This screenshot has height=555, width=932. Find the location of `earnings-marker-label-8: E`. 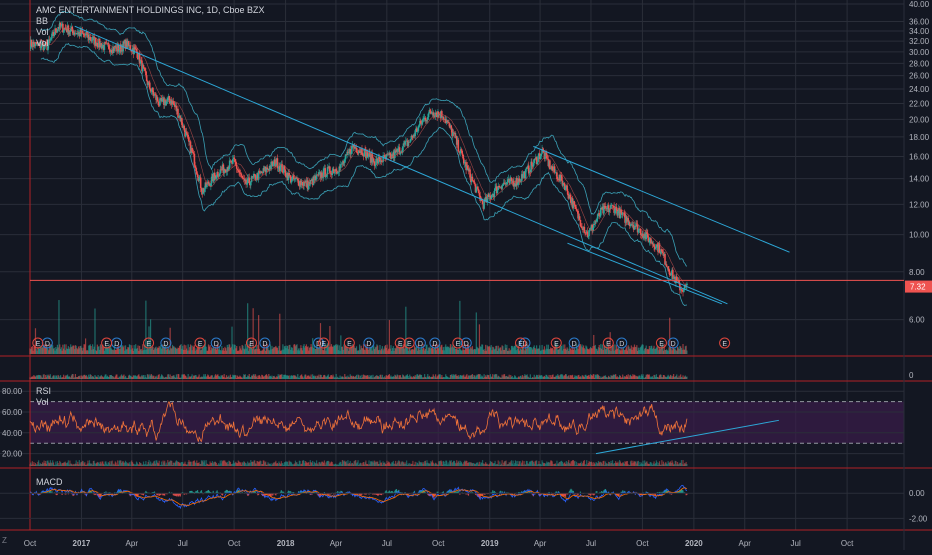

earnings-marker-label-8: E is located at coordinates (409, 344).